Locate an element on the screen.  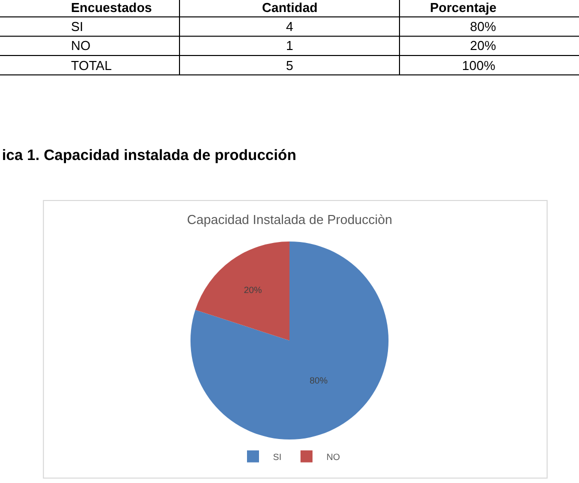
text: 80% is located at coordinates (483, 26).